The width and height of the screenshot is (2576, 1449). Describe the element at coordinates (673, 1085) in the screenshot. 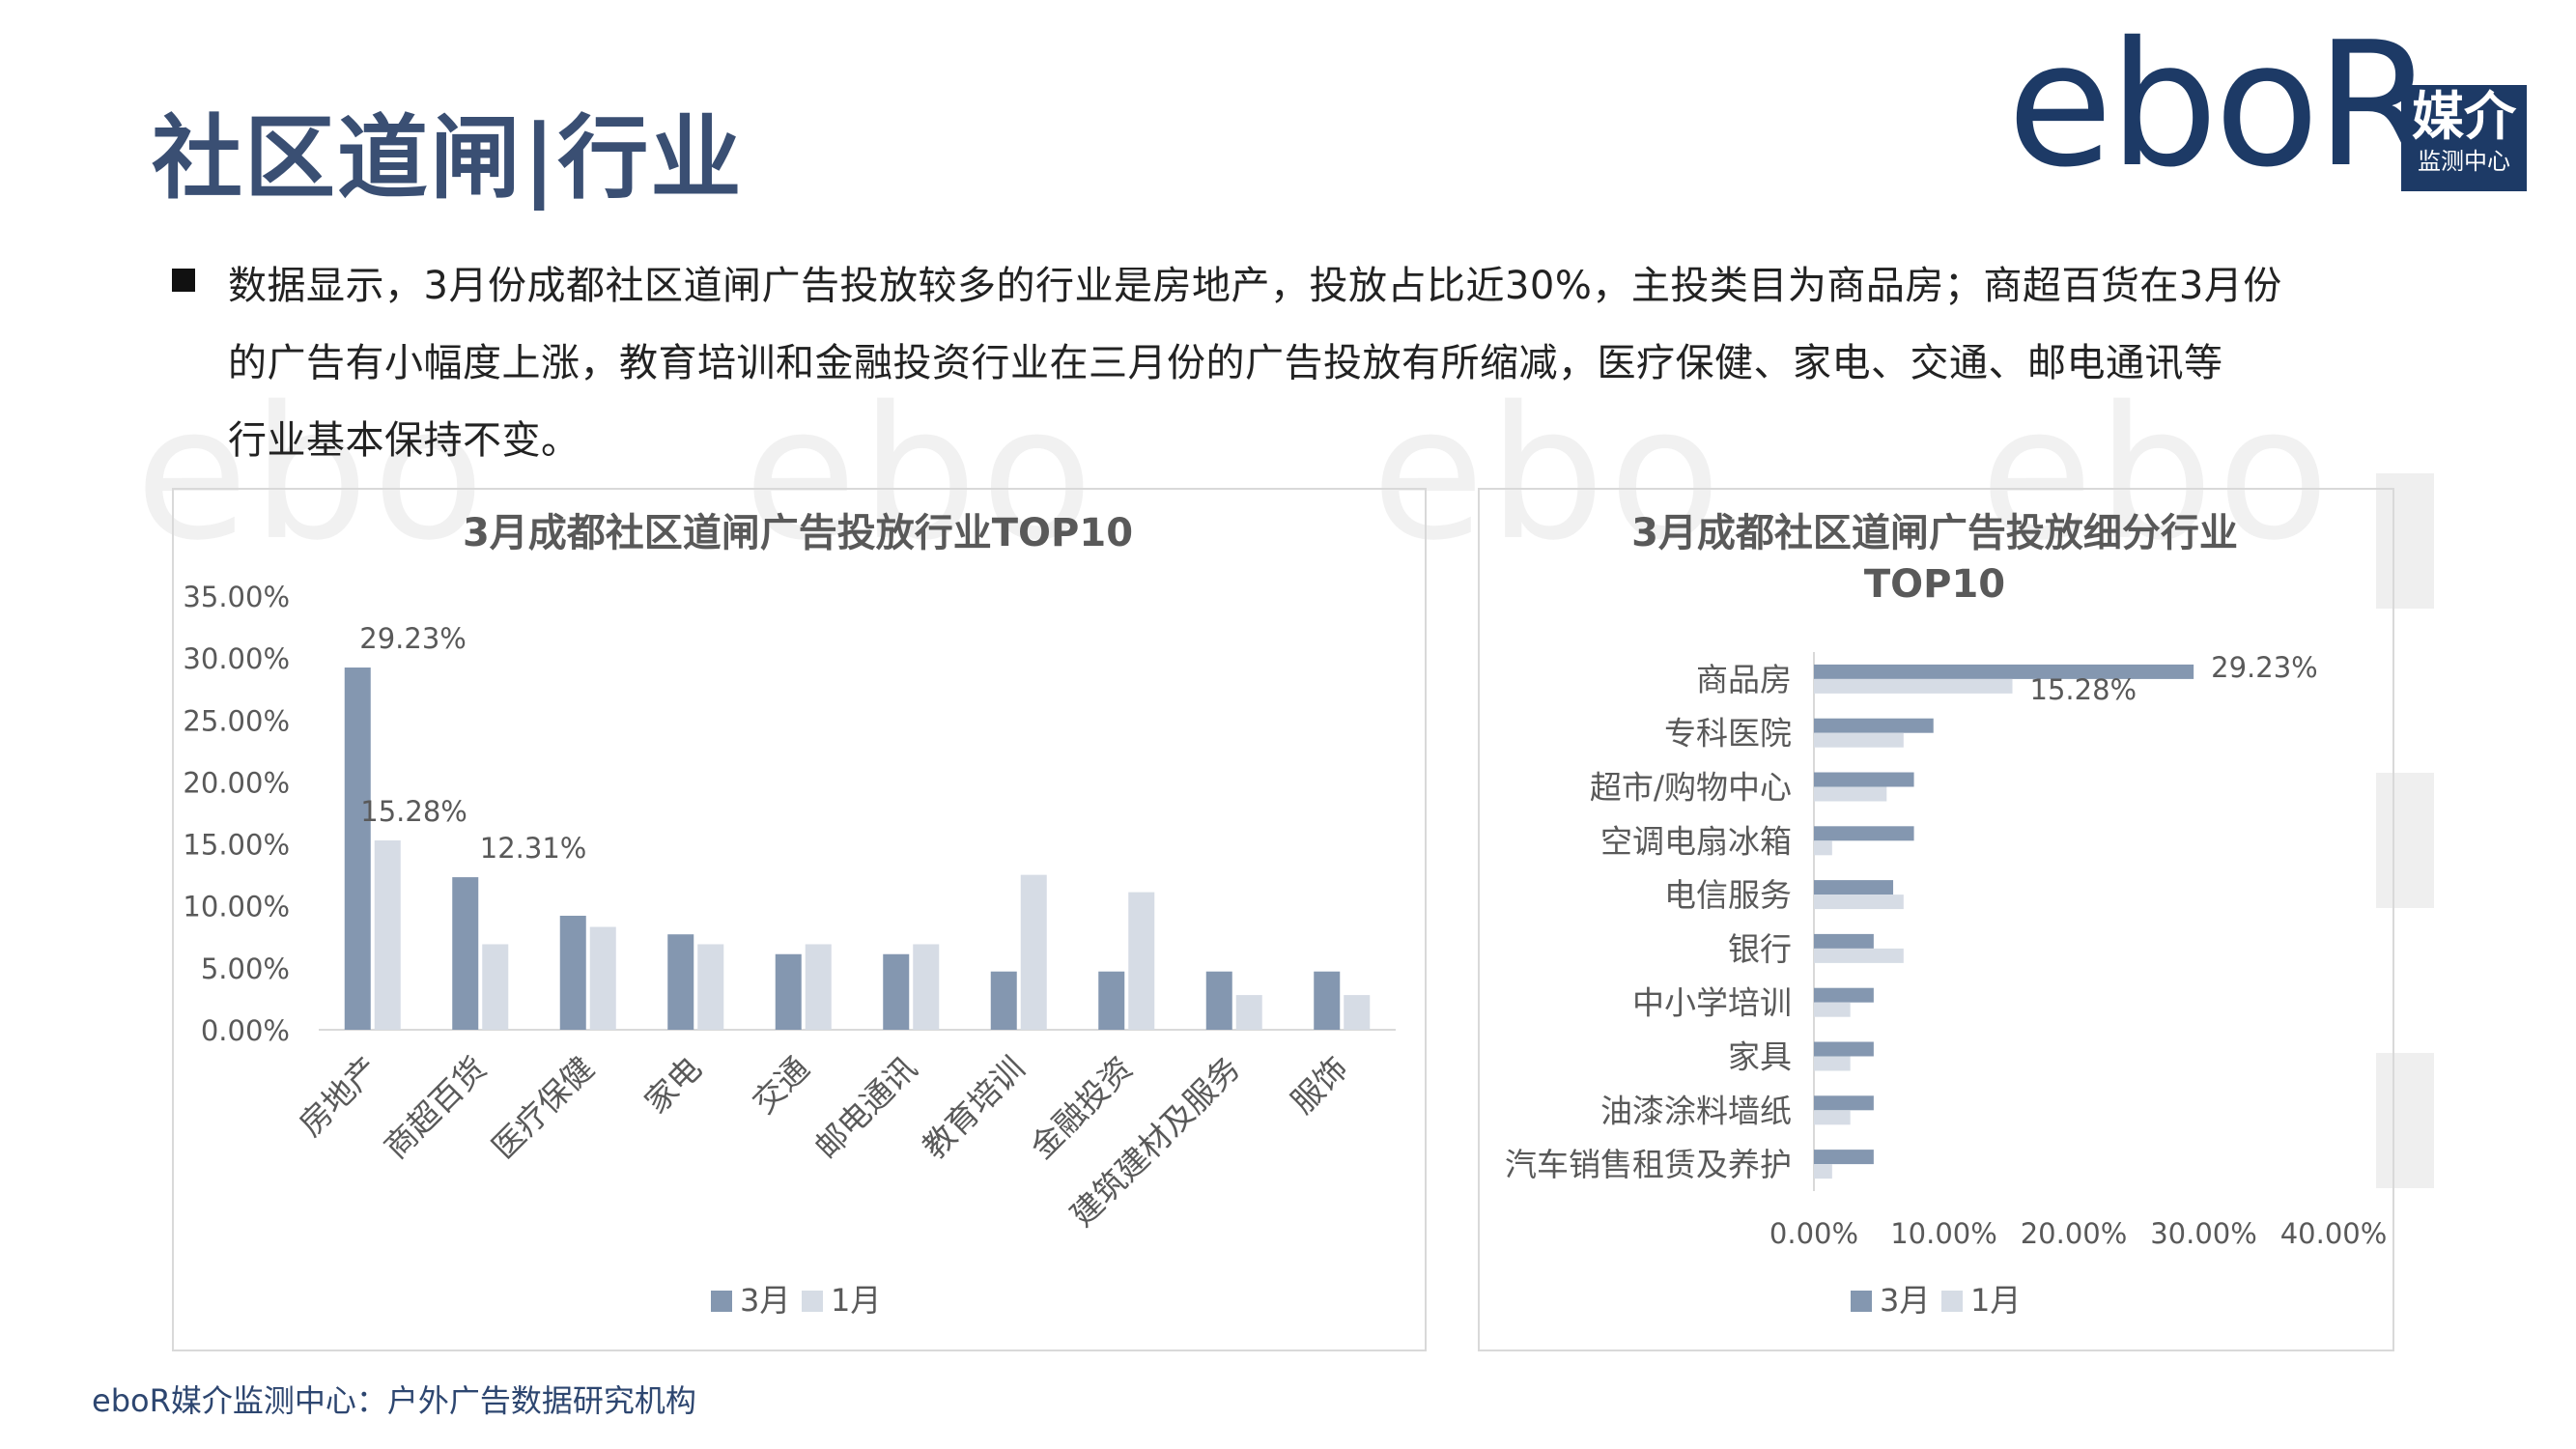

I see `x-tick-label: 家电` at that location.